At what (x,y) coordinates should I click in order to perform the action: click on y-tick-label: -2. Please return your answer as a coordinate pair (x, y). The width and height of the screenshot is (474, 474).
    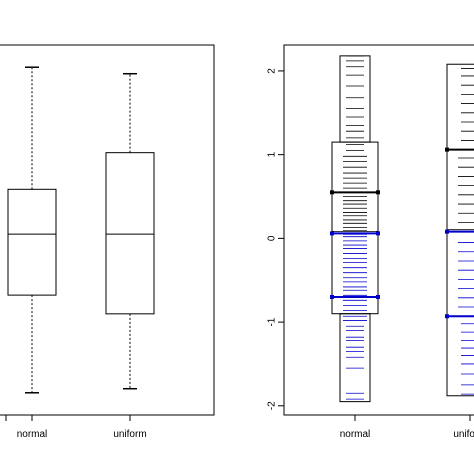
    Looking at the image, I should click on (272, 405).